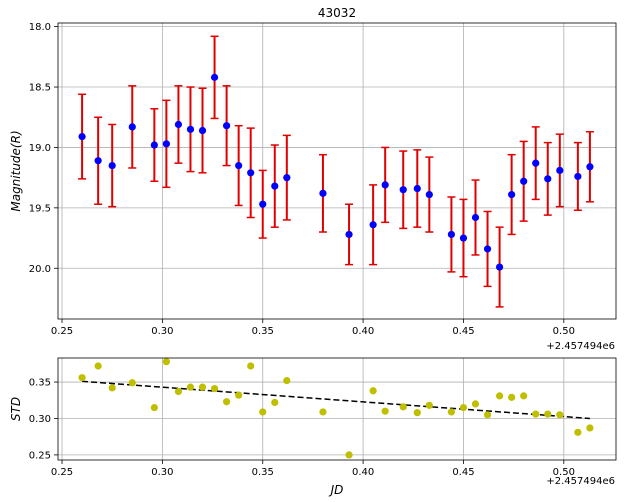 This screenshot has width=626, height=502. I want to click on y-tick-label: 19.5, so click(40, 208).